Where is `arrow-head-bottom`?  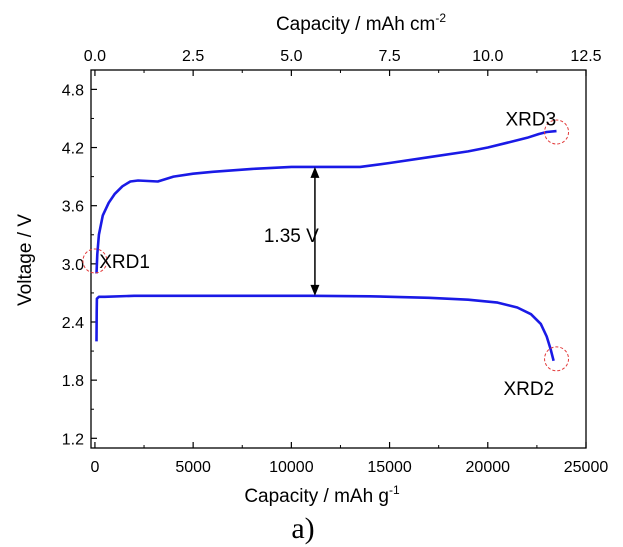 arrow-head-bottom is located at coordinates (315, 290).